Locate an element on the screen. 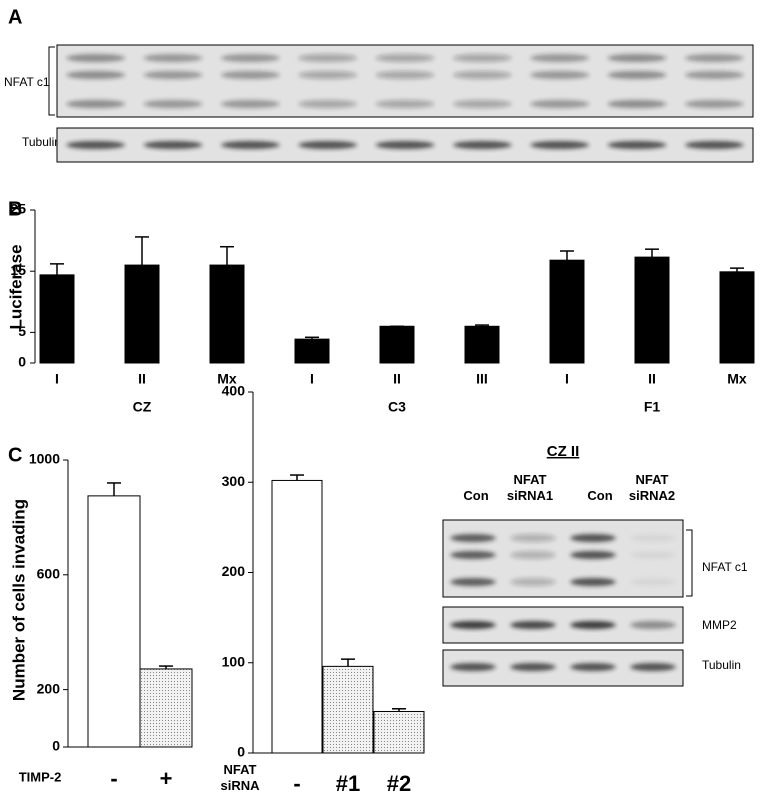 Image resolution: width=774 pixels, height=800 pixels. lane-label: Con is located at coordinates (600, 495).